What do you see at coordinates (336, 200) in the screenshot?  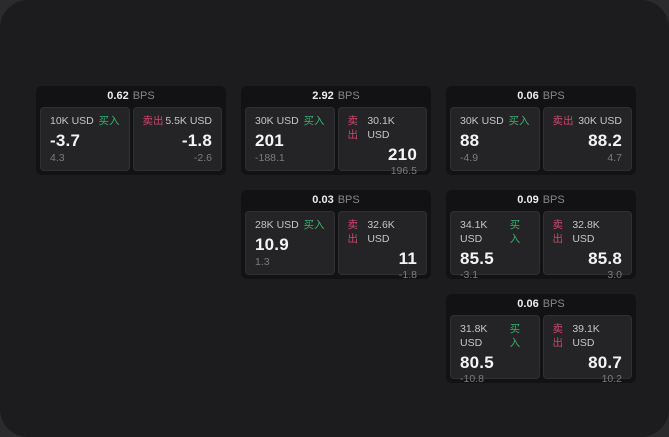 I see `spread-header: 0.03 BPS` at bounding box center [336, 200].